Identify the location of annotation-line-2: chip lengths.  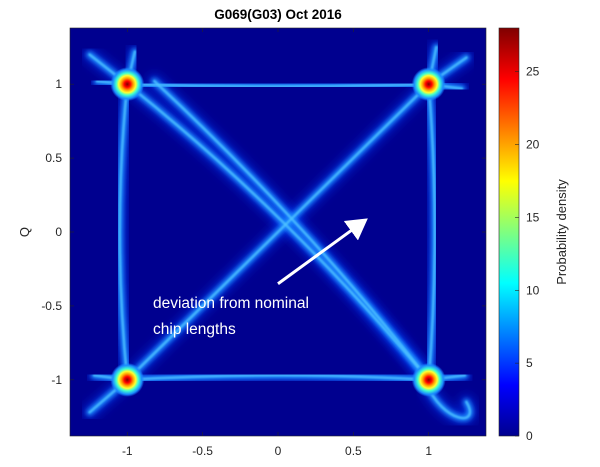
(194, 329).